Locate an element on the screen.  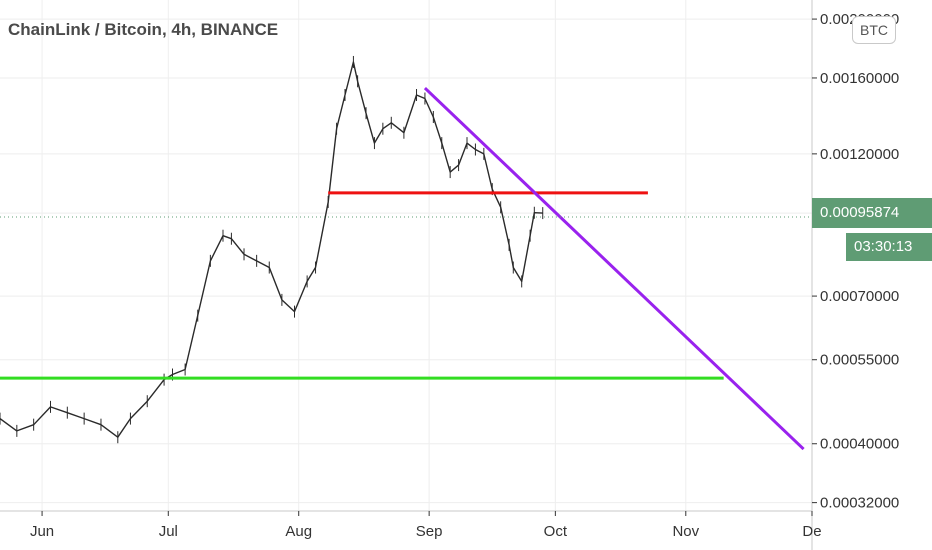
y-tick-label: 0.00032000 is located at coordinates (859, 503).